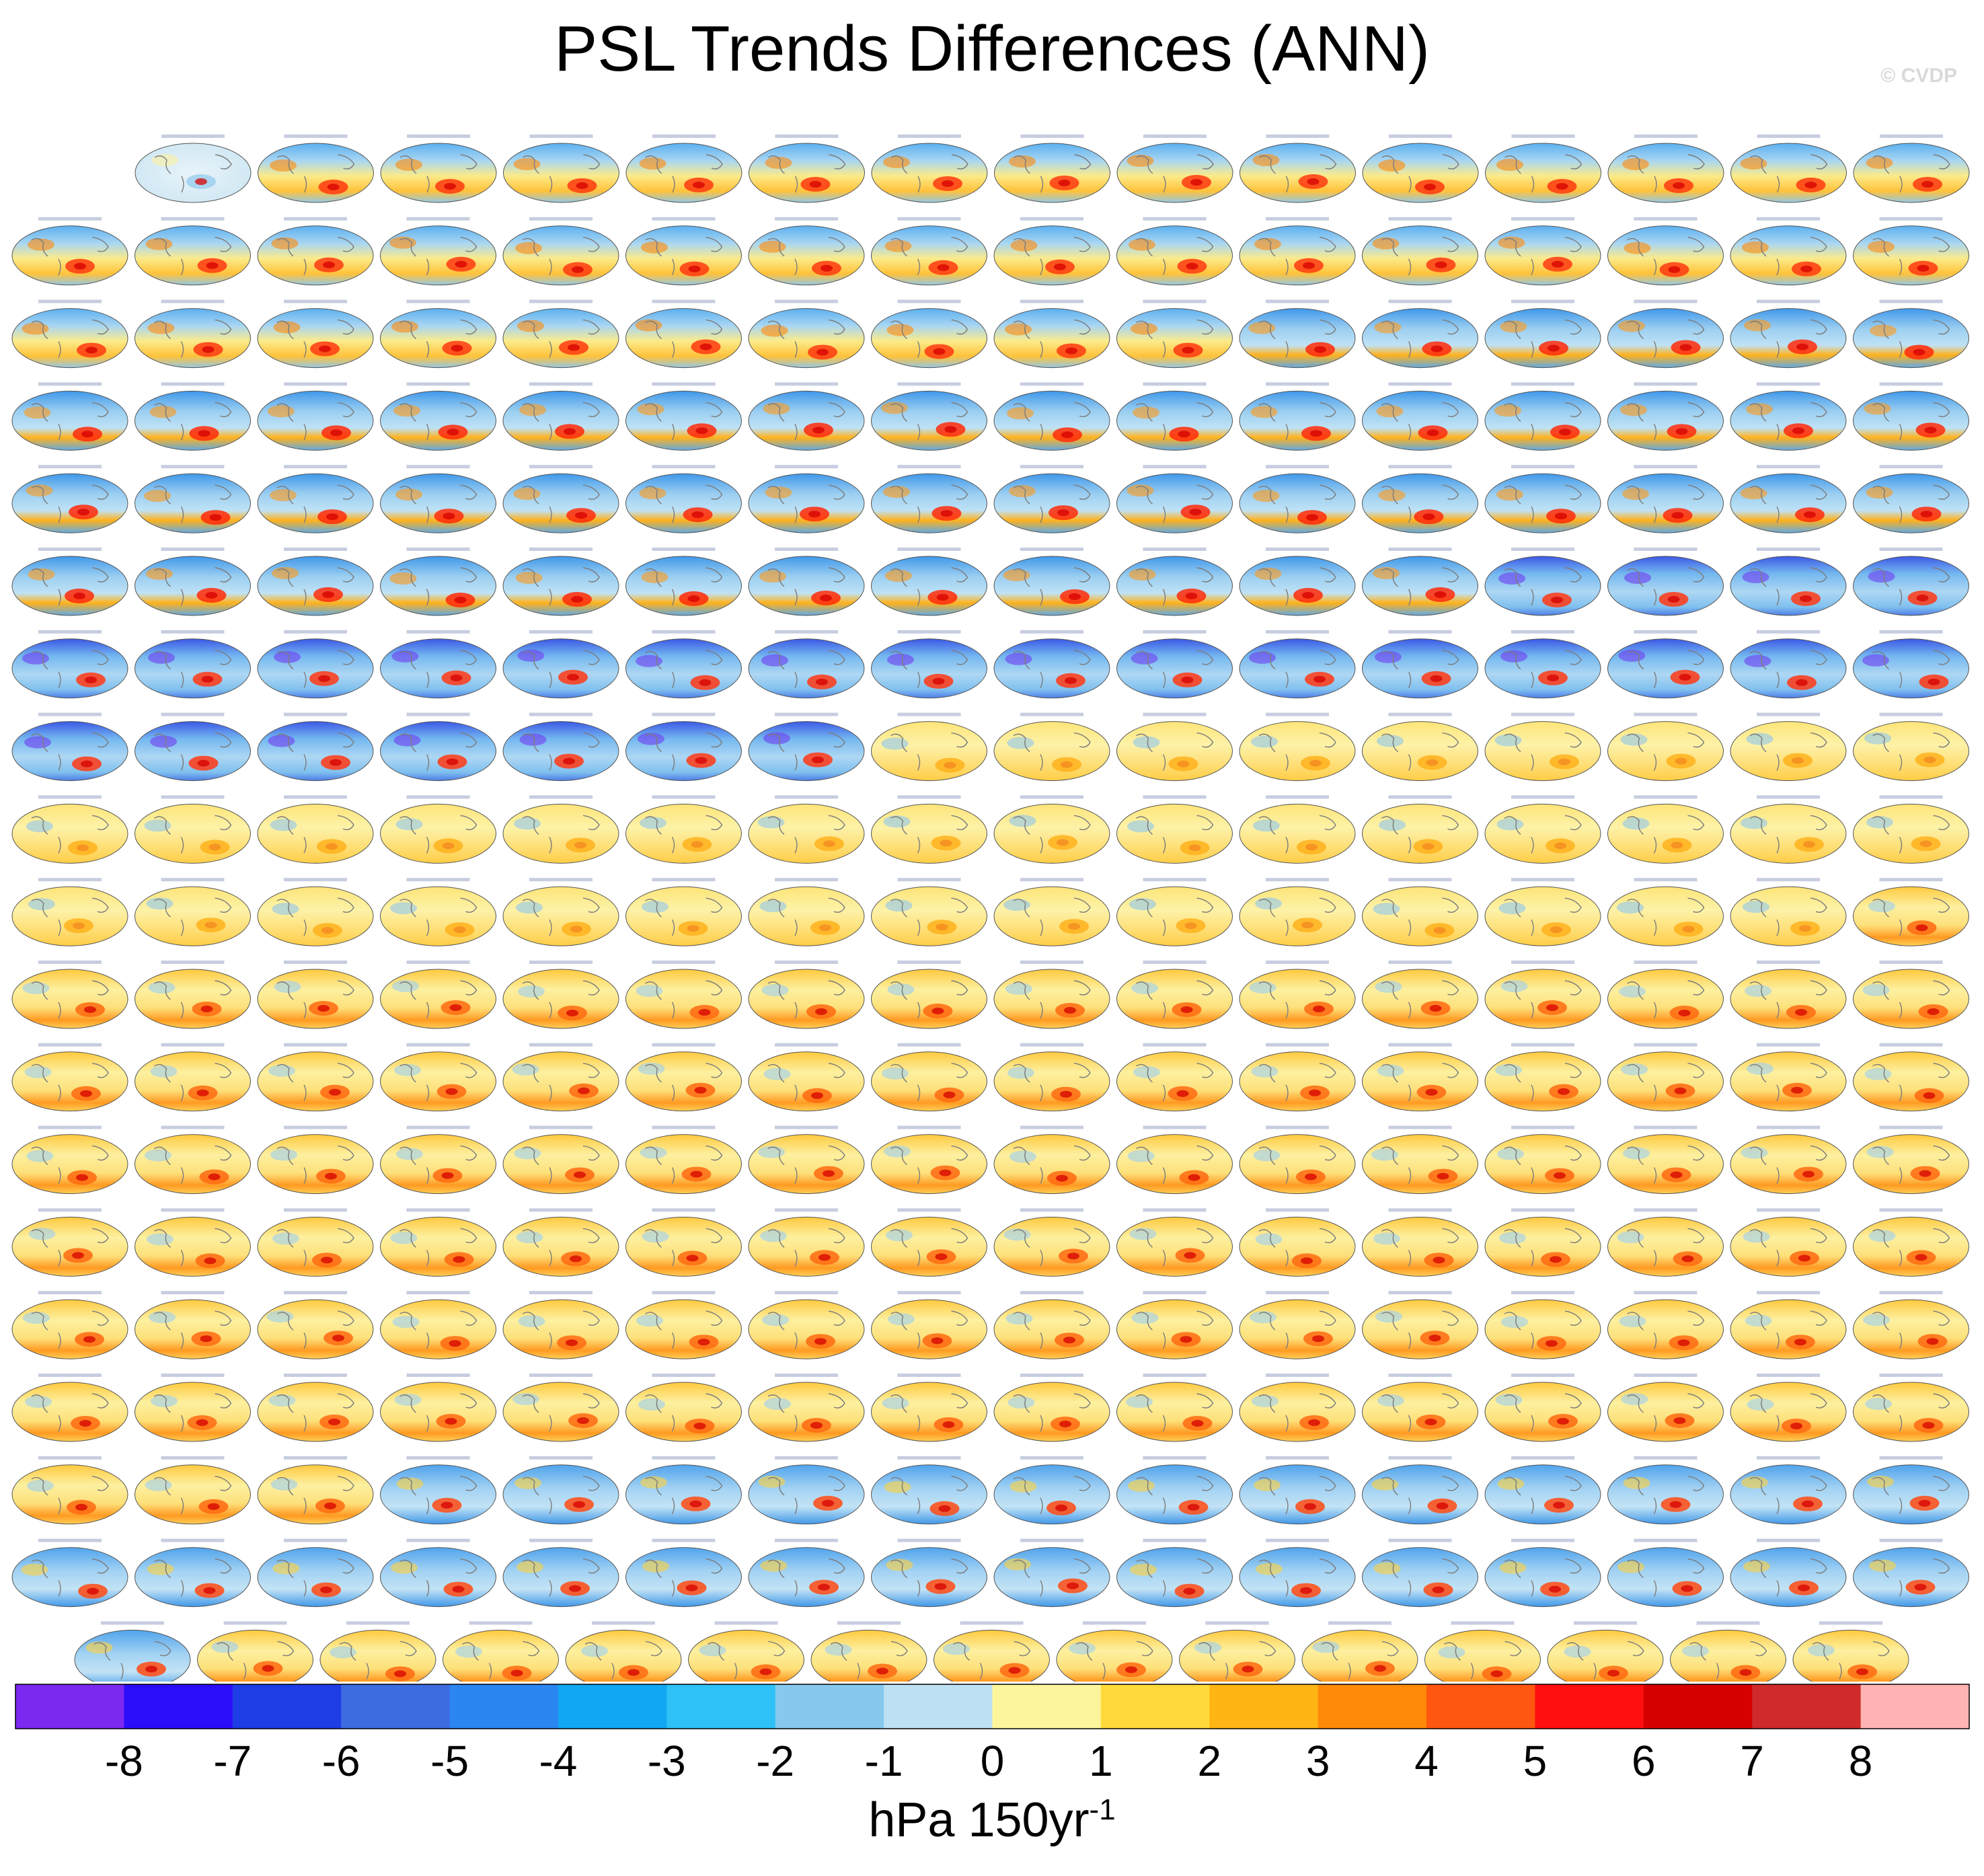  I want to click on cvdp-watermark: © CVDP, so click(1919, 76).